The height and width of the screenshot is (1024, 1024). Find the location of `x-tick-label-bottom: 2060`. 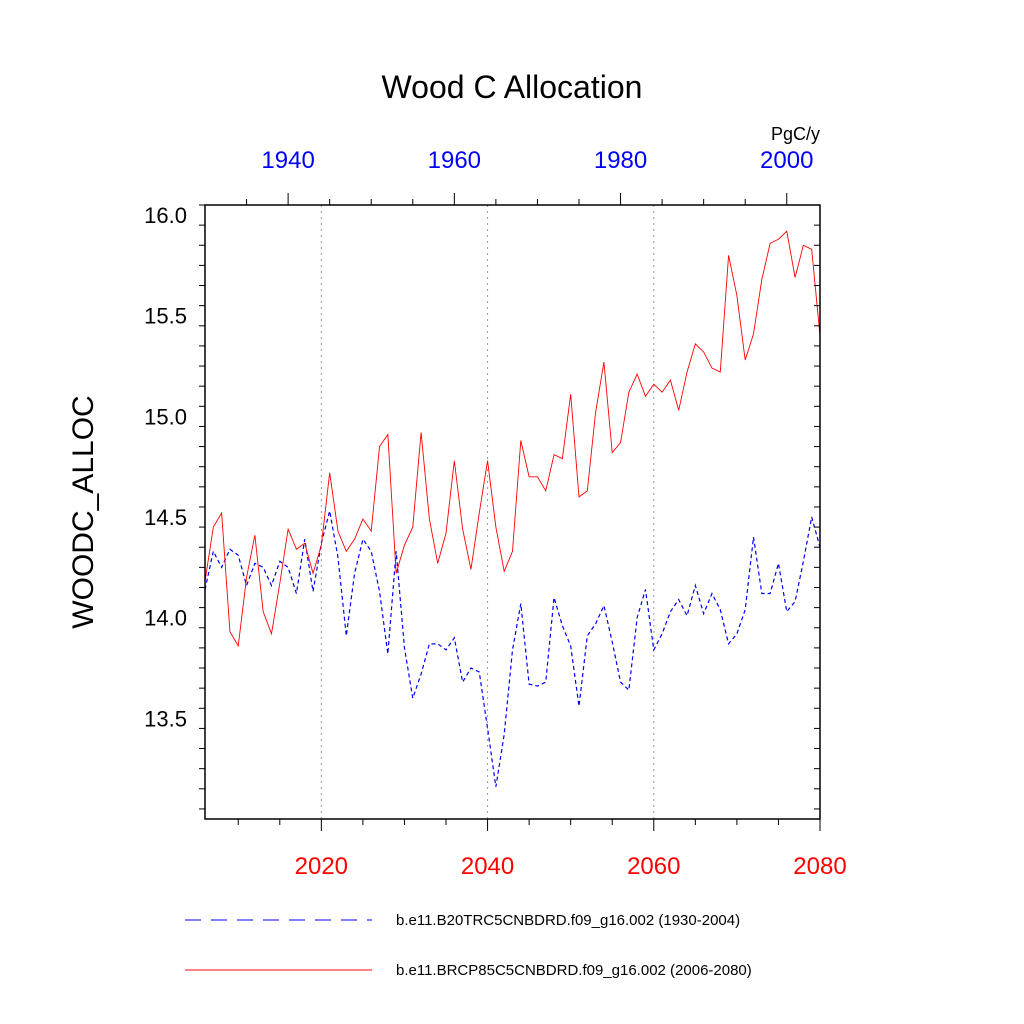

x-tick-label-bottom: 2060 is located at coordinates (653, 866).